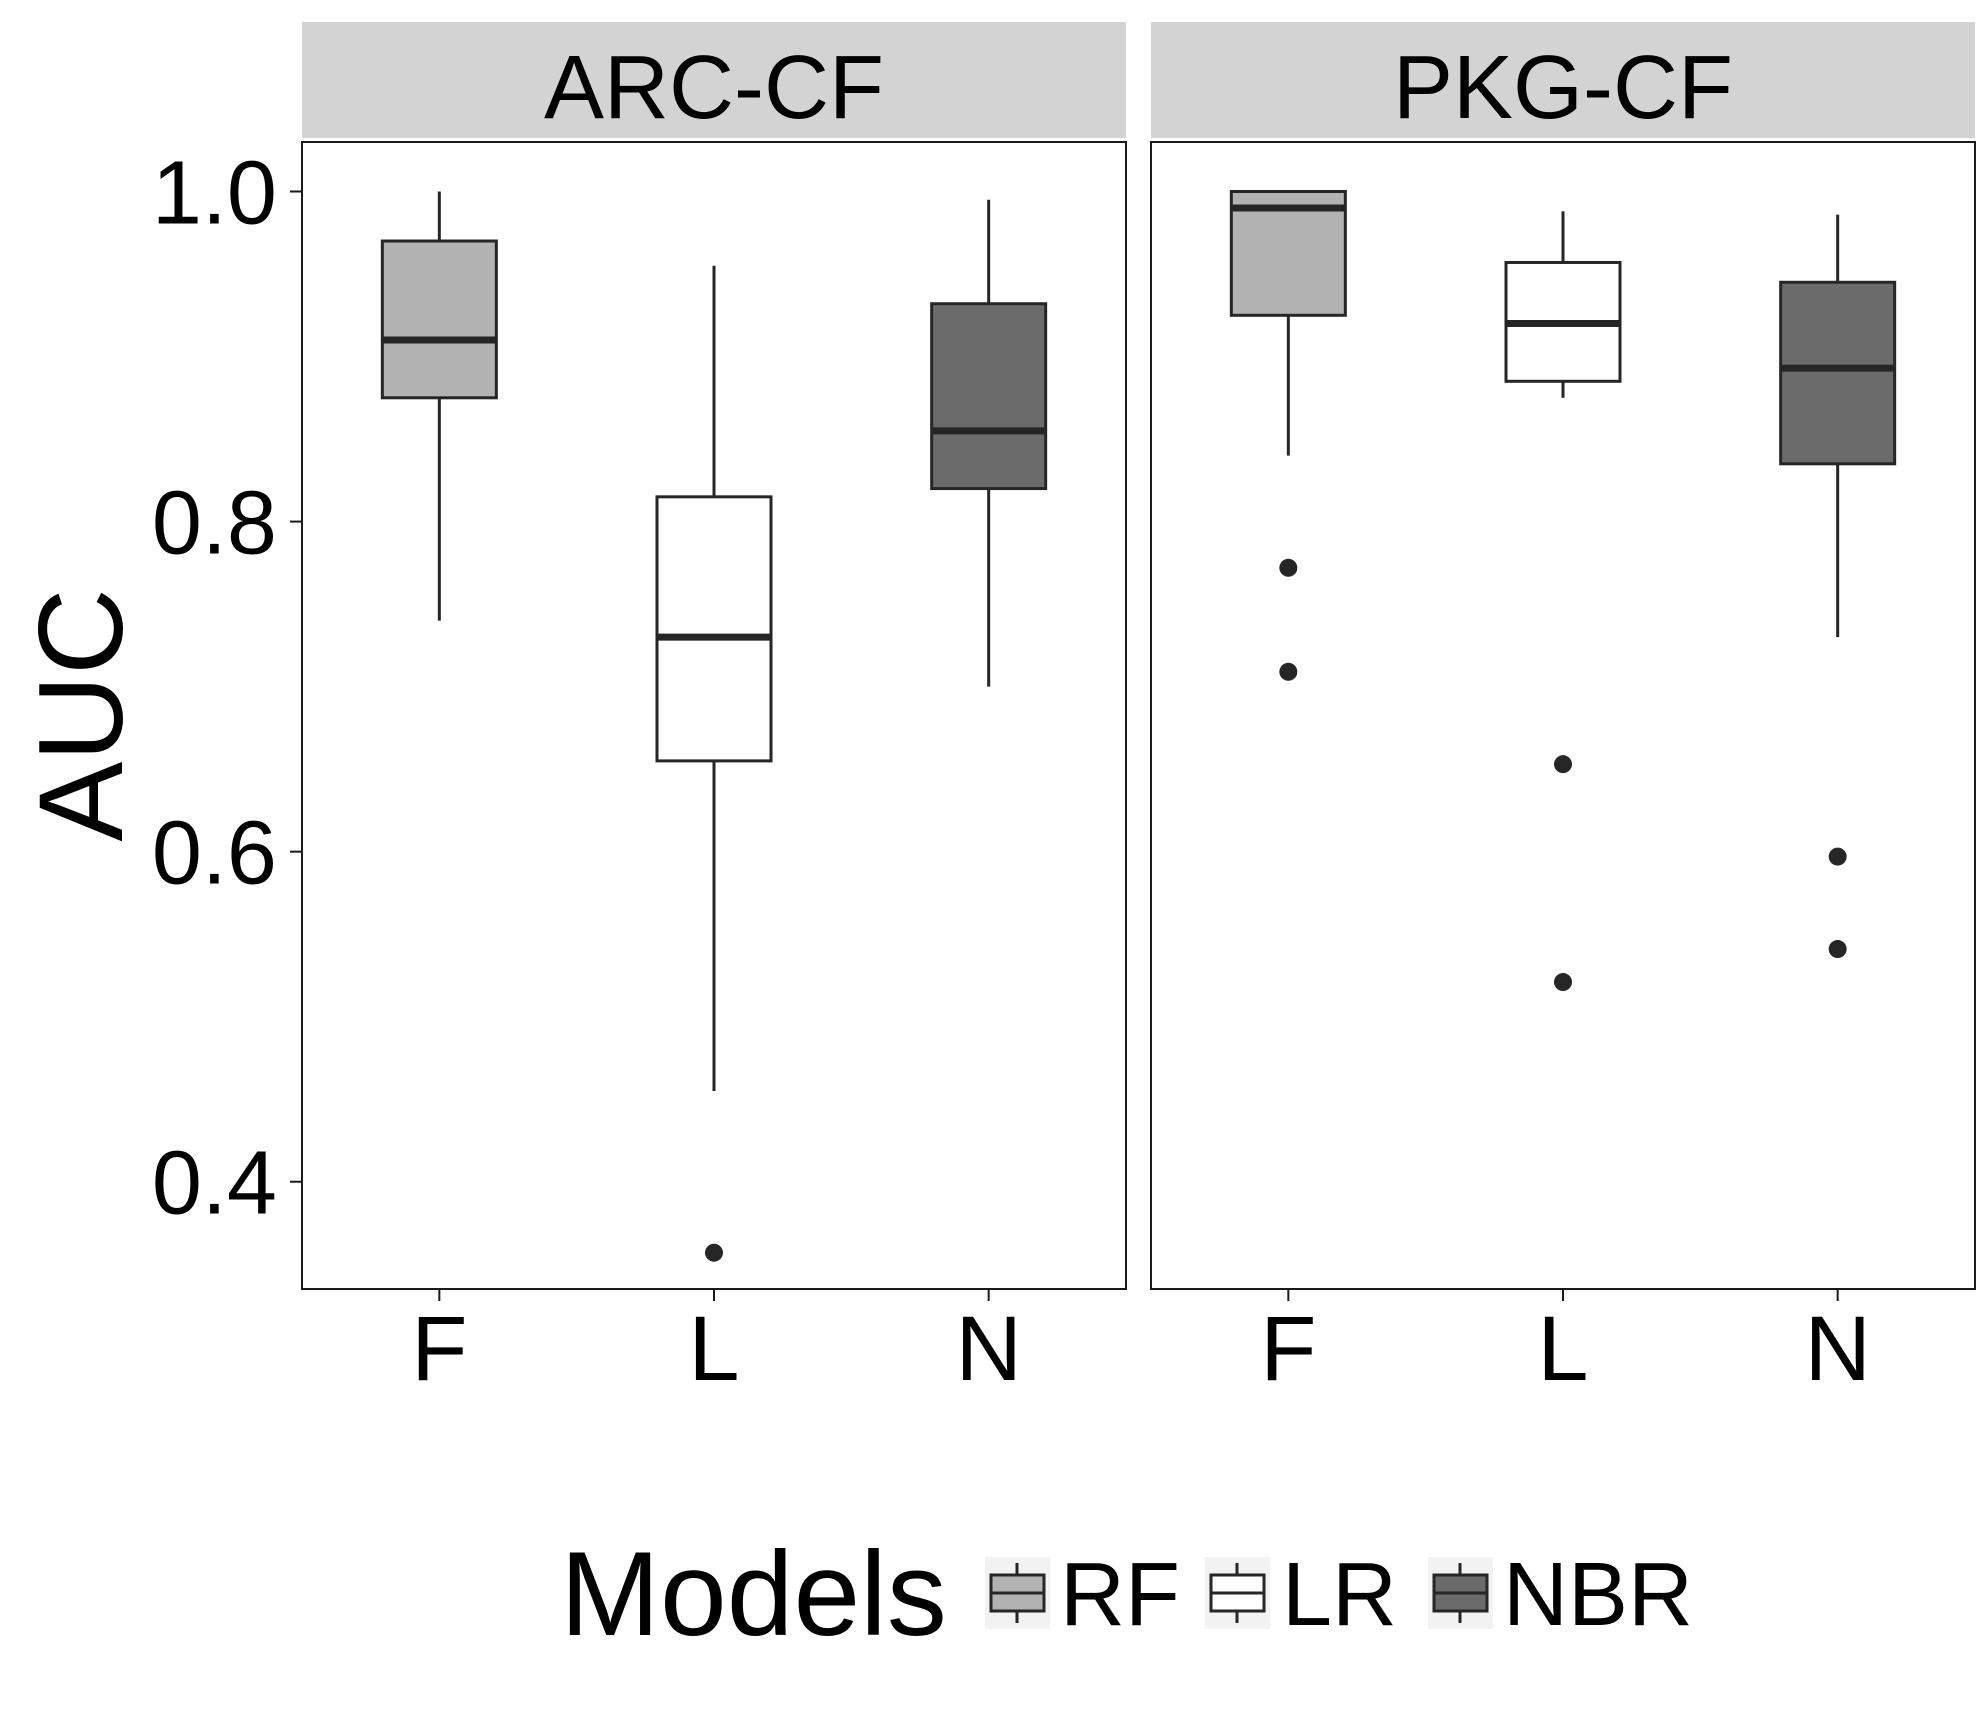 The width and height of the screenshot is (1987, 1717). Describe the element at coordinates (1339, 1595) in the screenshot. I see `legend-label: LR` at that location.